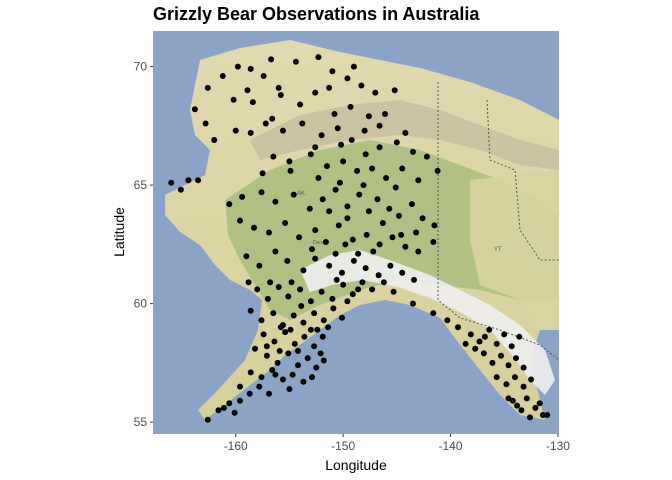 This screenshot has height=480, width=672. What do you see at coordinates (343, 446) in the screenshot?
I see `x-tick-label: -150` at bounding box center [343, 446].